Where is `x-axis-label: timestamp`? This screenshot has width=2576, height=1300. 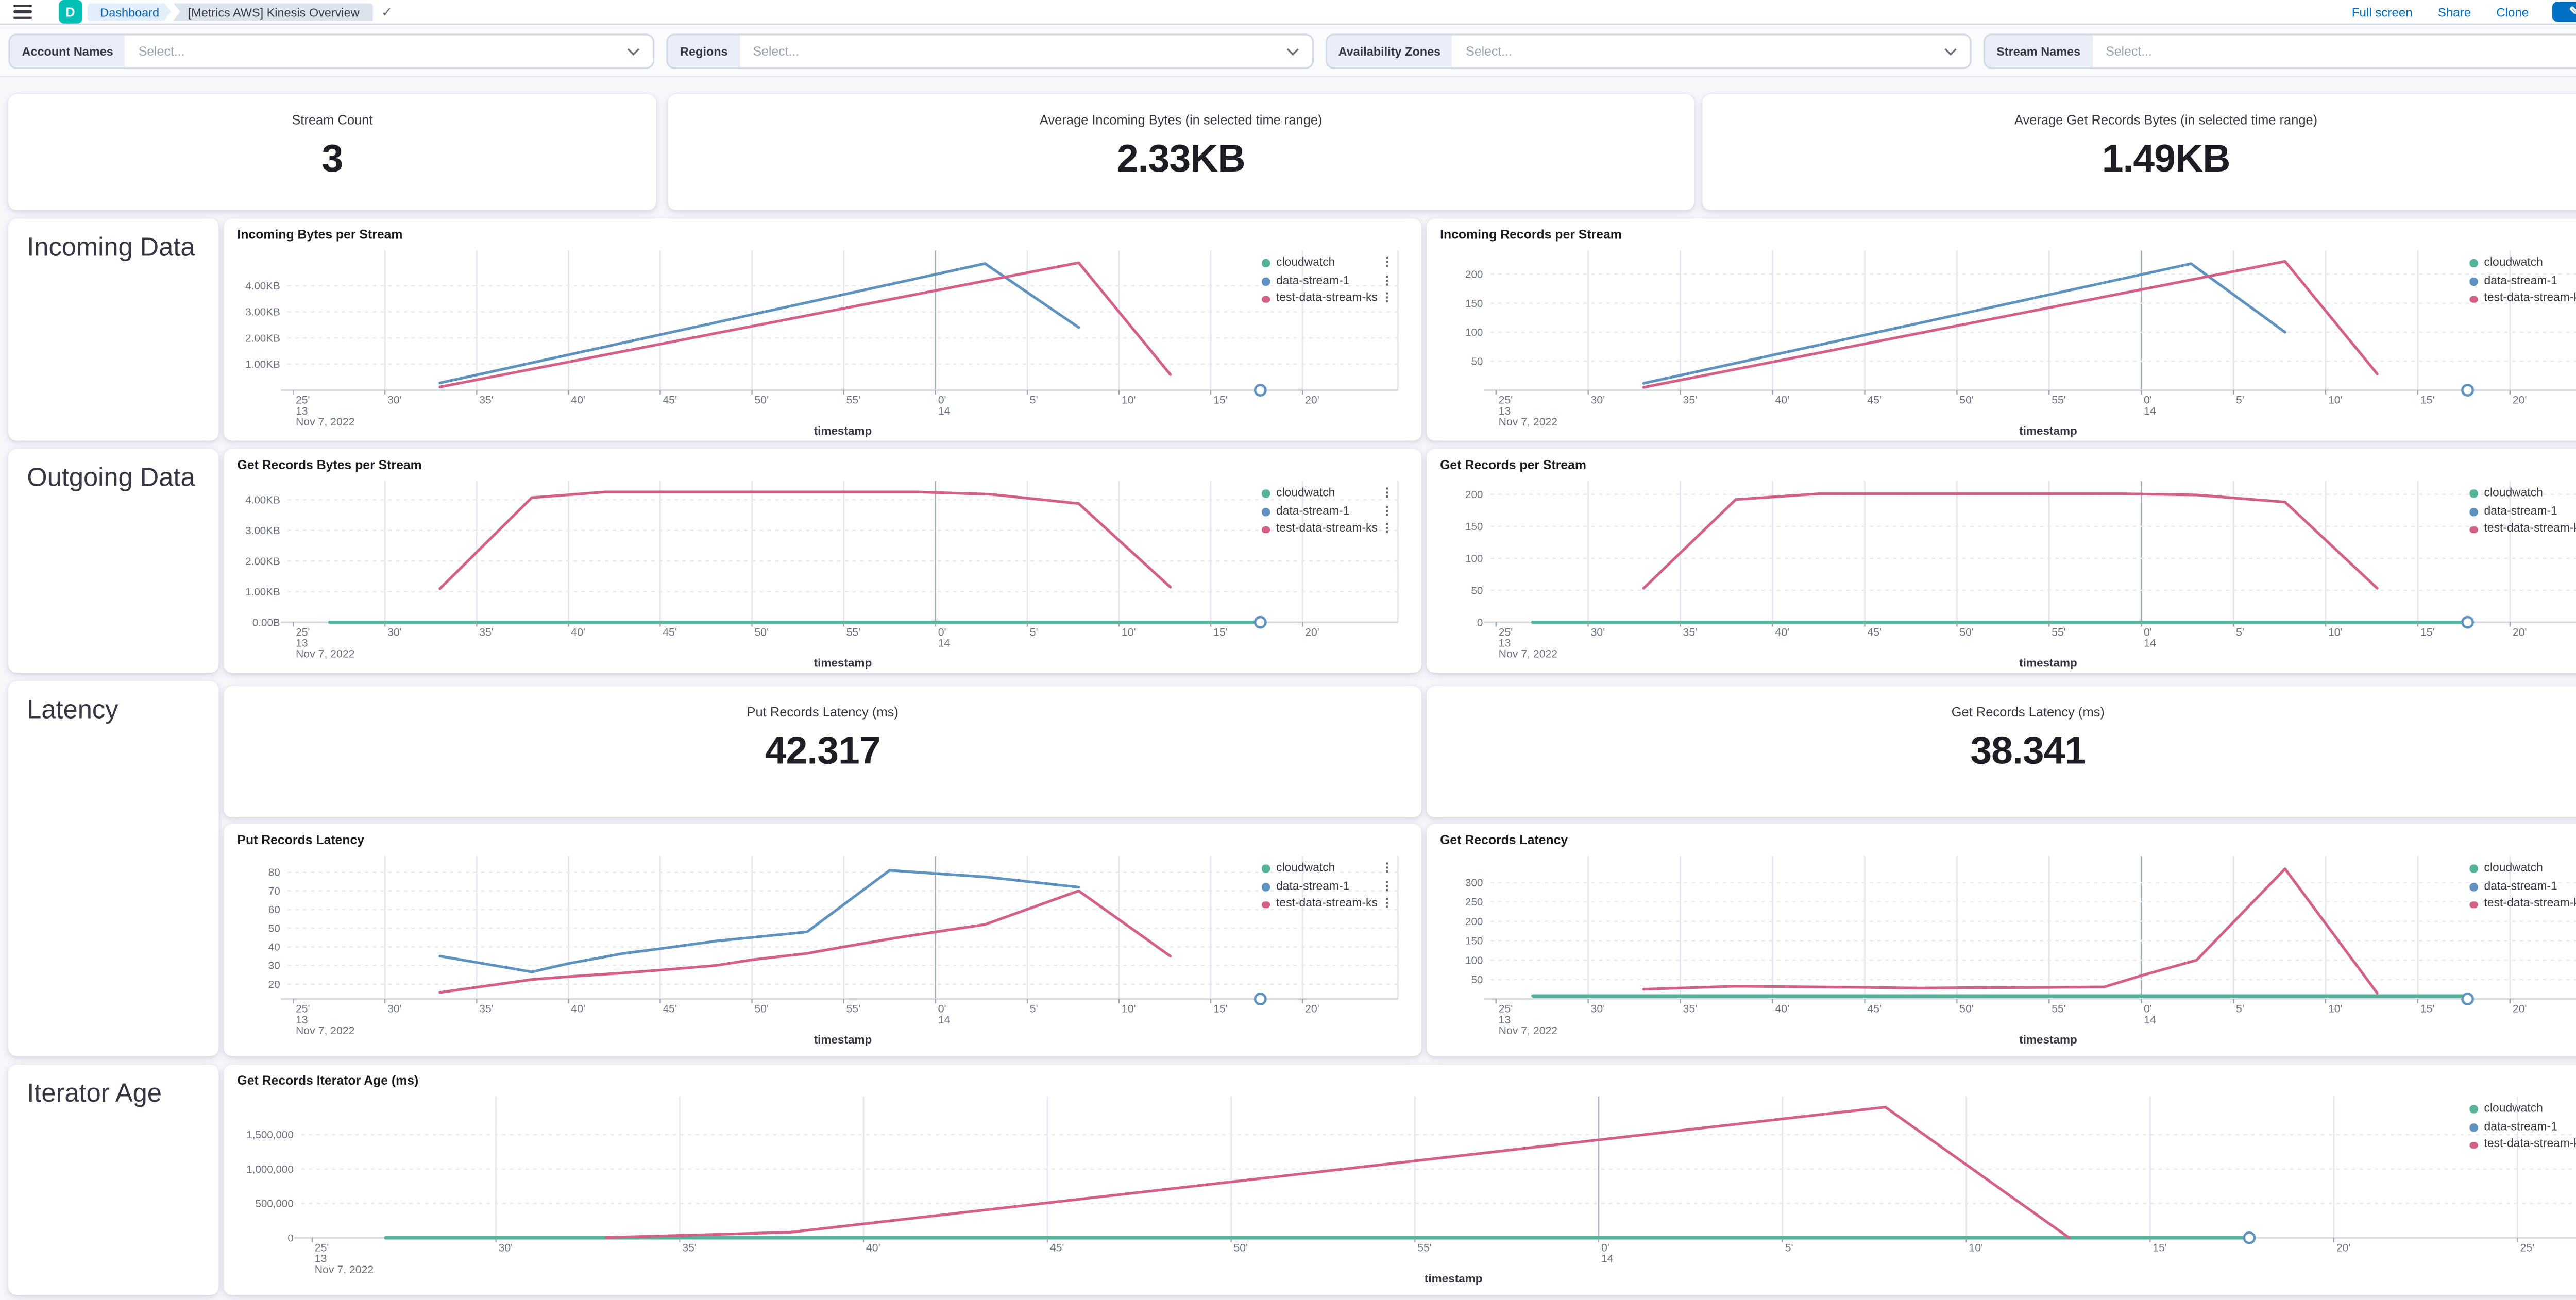 x-axis-label: timestamp is located at coordinates (2048, 663).